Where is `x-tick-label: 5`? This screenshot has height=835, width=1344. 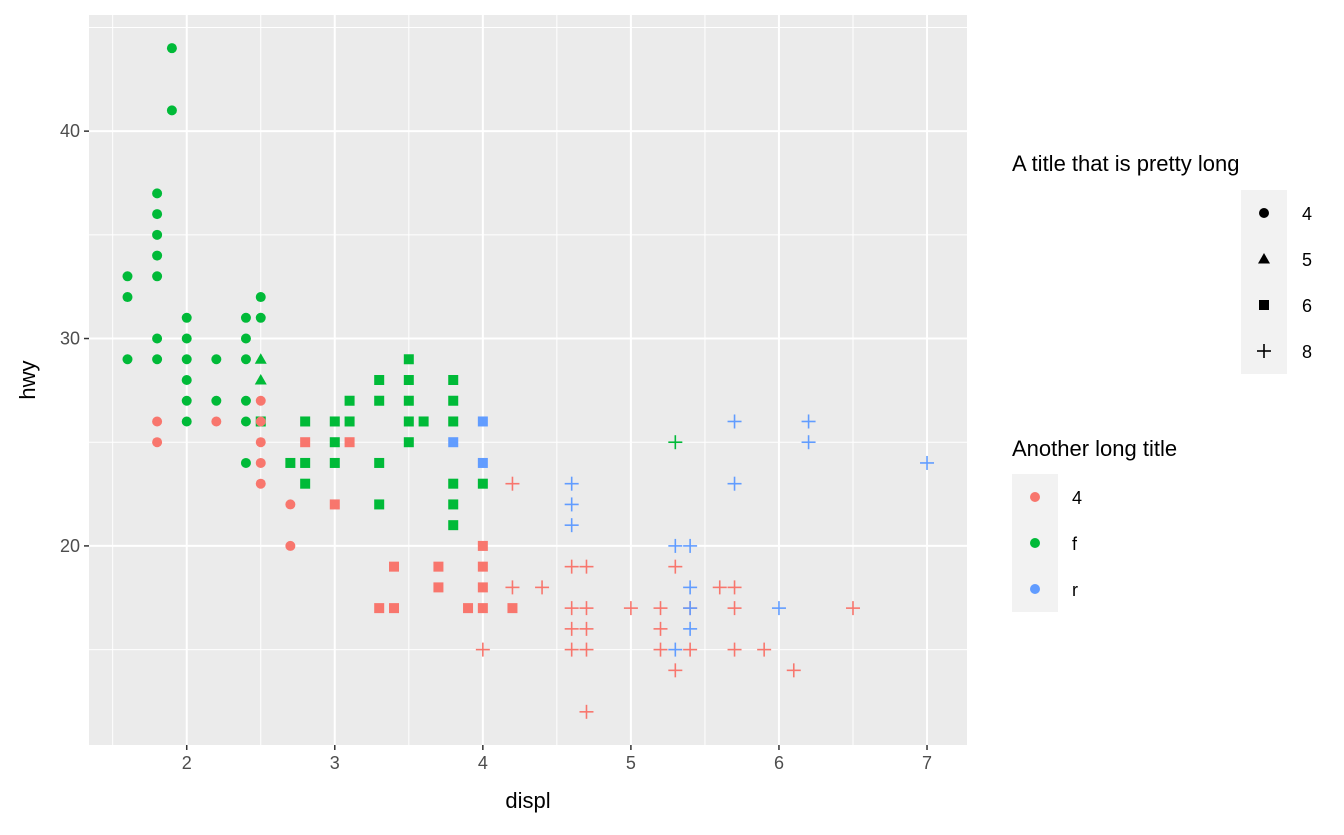 x-tick-label: 5 is located at coordinates (631, 763).